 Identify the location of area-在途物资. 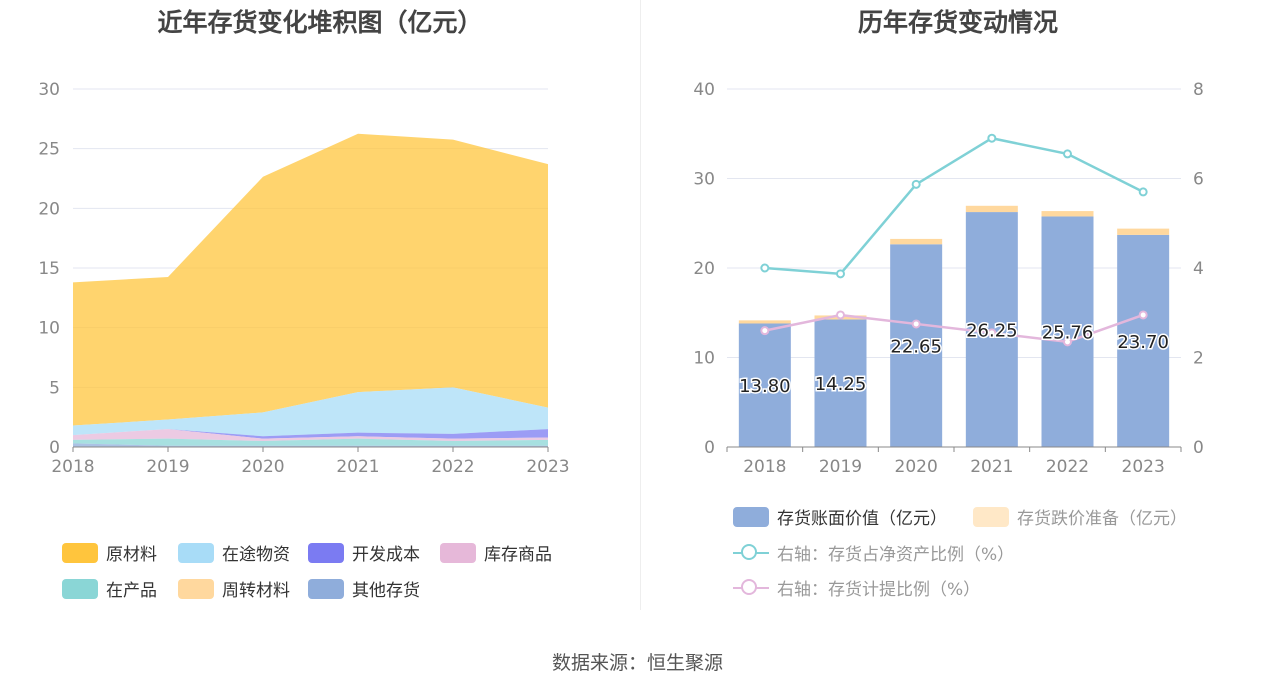
(310, 412).